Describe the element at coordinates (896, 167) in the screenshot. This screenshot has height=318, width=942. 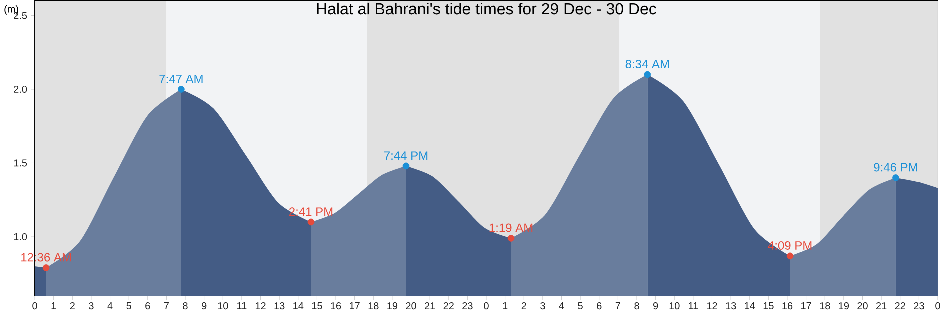
I see `annotation: 9:46 PM` at that location.